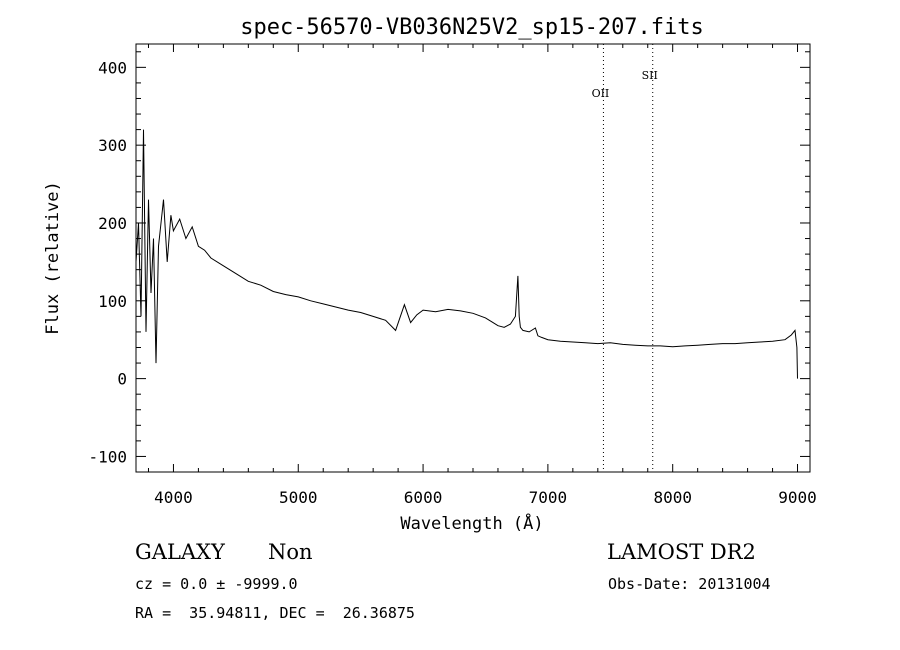  Describe the element at coordinates (797, 497) in the screenshot. I see `x-tick-label: 9000` at that location.